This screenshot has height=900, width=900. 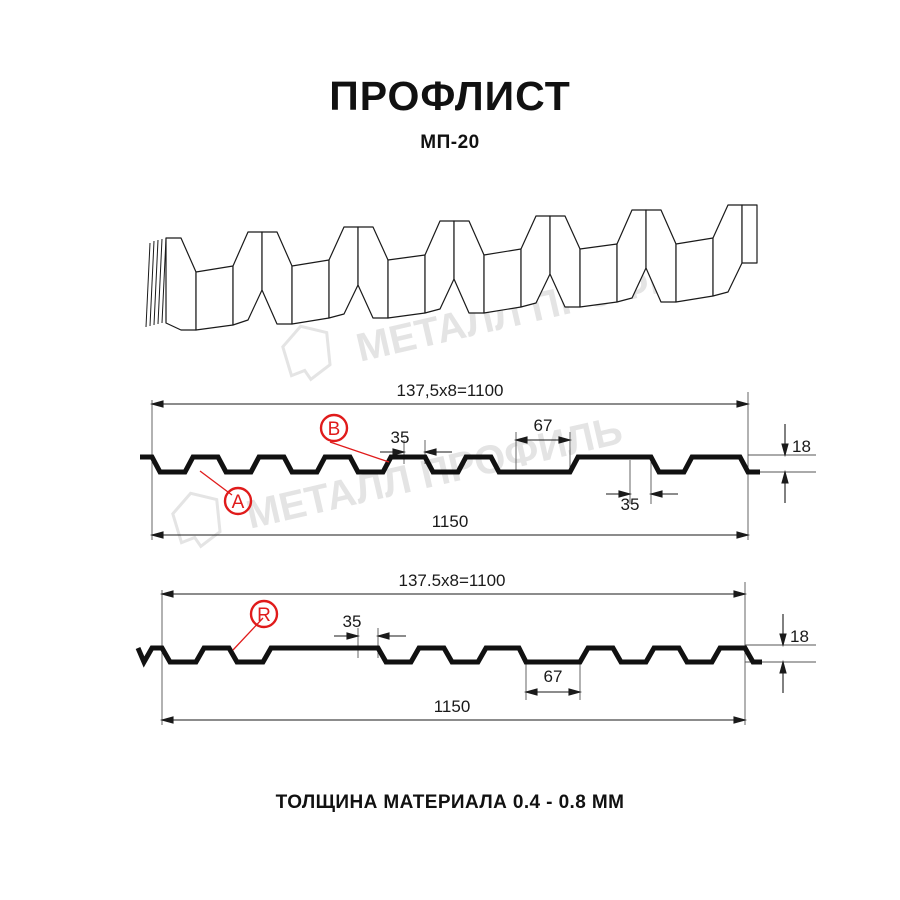 I want to click on dimline-rib-width-right-top, so click(x=642, y=494).